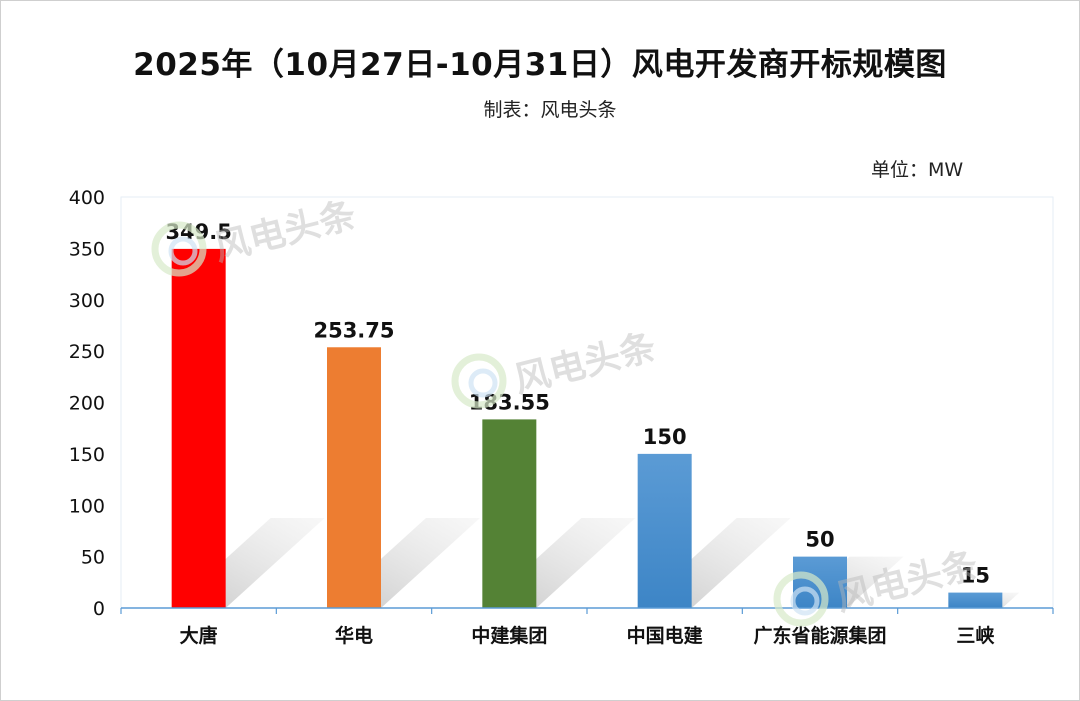  I want to click on category-label: 大唐, so click(199, 635).